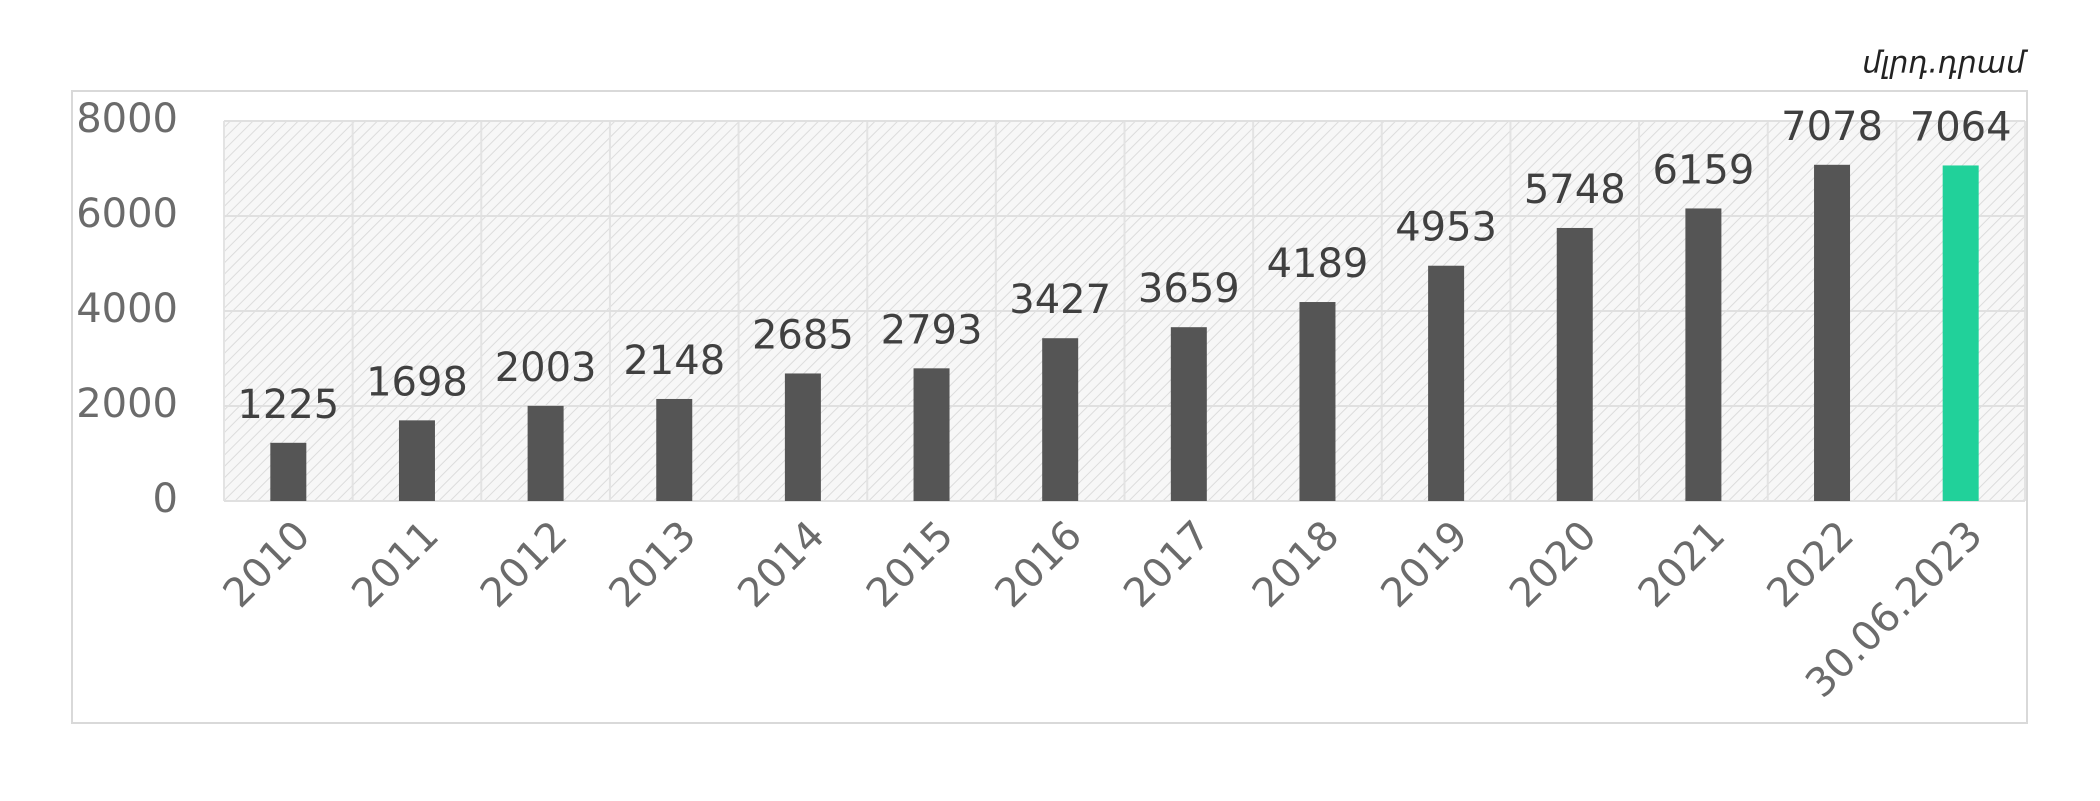 This screenshot has height=801, width=2100. Describe the element at coordinates (1318, 264) in the screenshot. I see `data-label: 4189` at that location.